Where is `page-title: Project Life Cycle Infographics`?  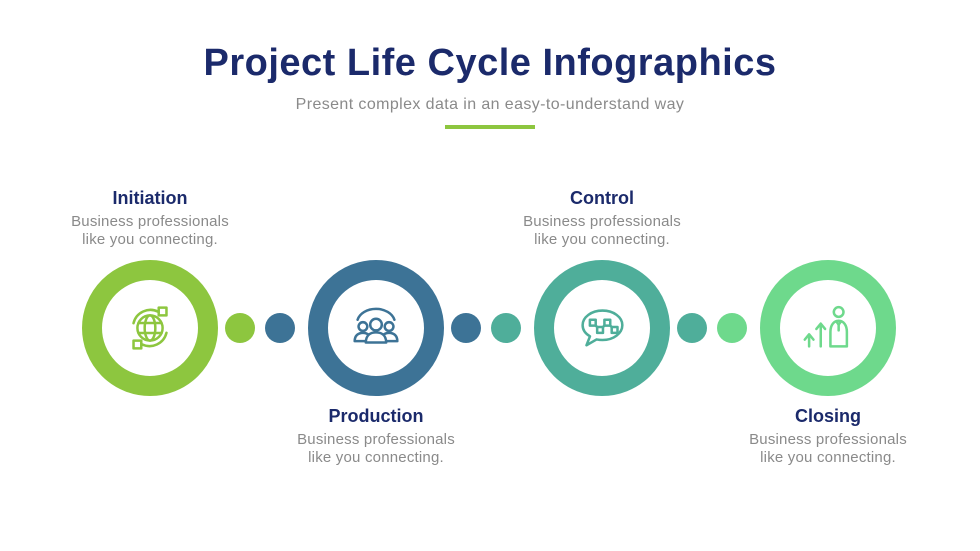 page-title: Project Life Cycle Infographics is located at coordinates (490, 63).